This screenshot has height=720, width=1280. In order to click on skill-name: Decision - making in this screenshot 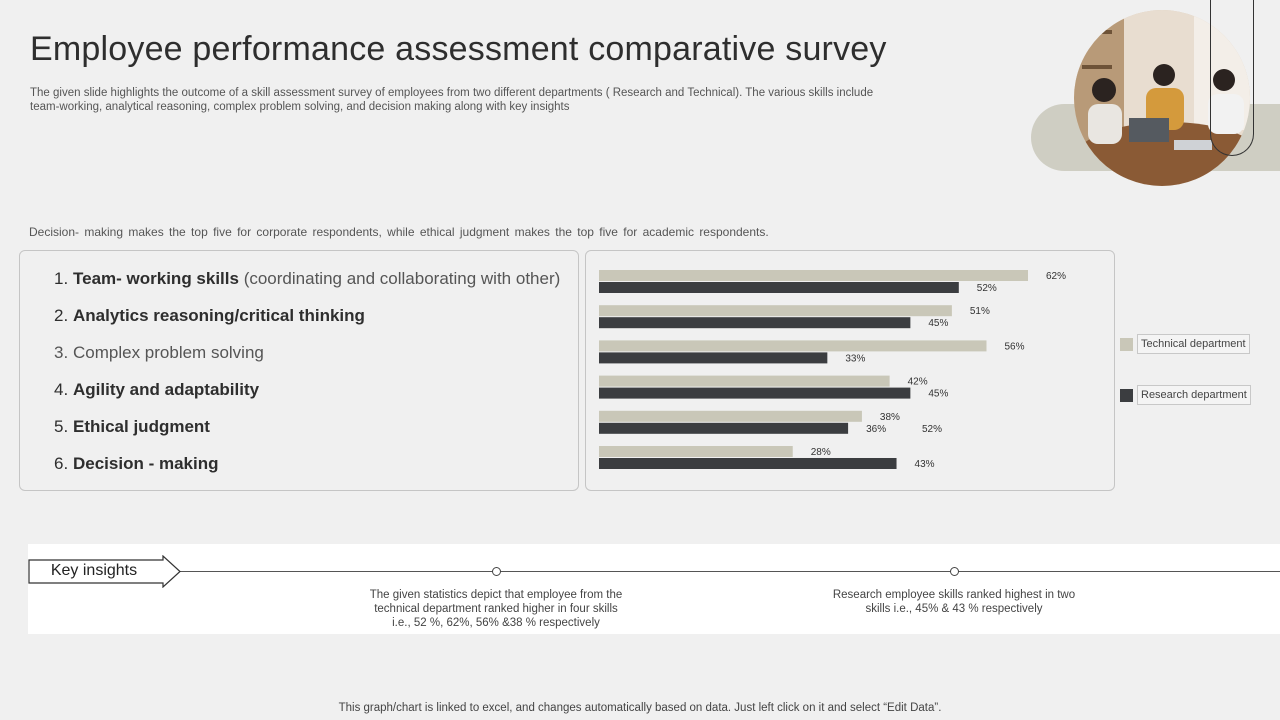, I will do `click(146, 463)`.